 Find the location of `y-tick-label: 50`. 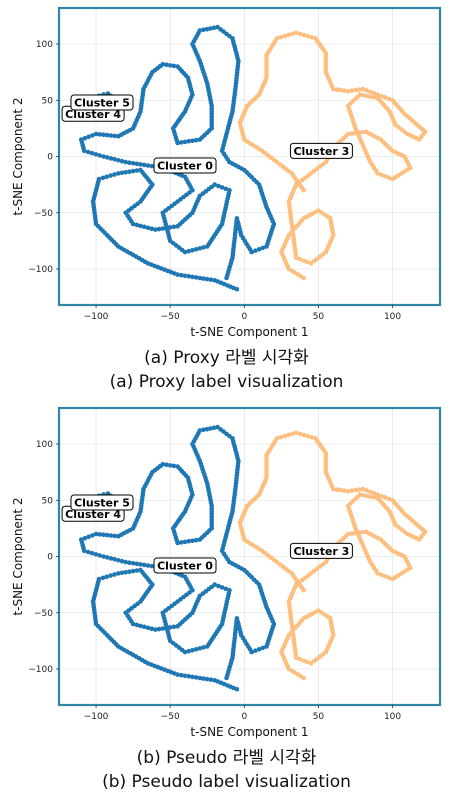

y-tick-label: 50 is located at coordinates (48, 501).